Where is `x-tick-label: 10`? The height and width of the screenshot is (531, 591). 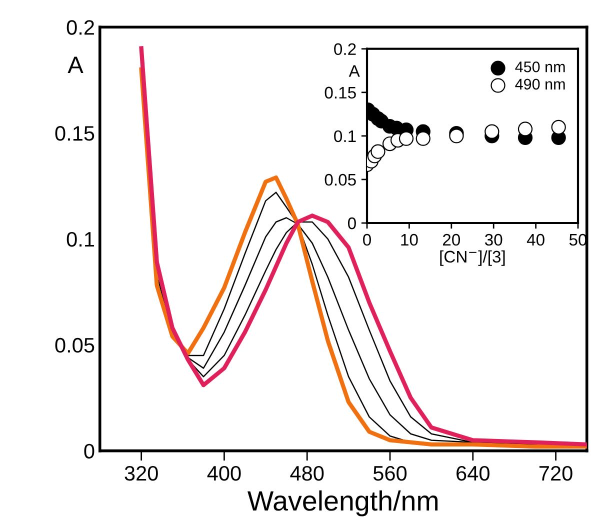
x-tick-label: 10 is located at coordinates (409, 240).